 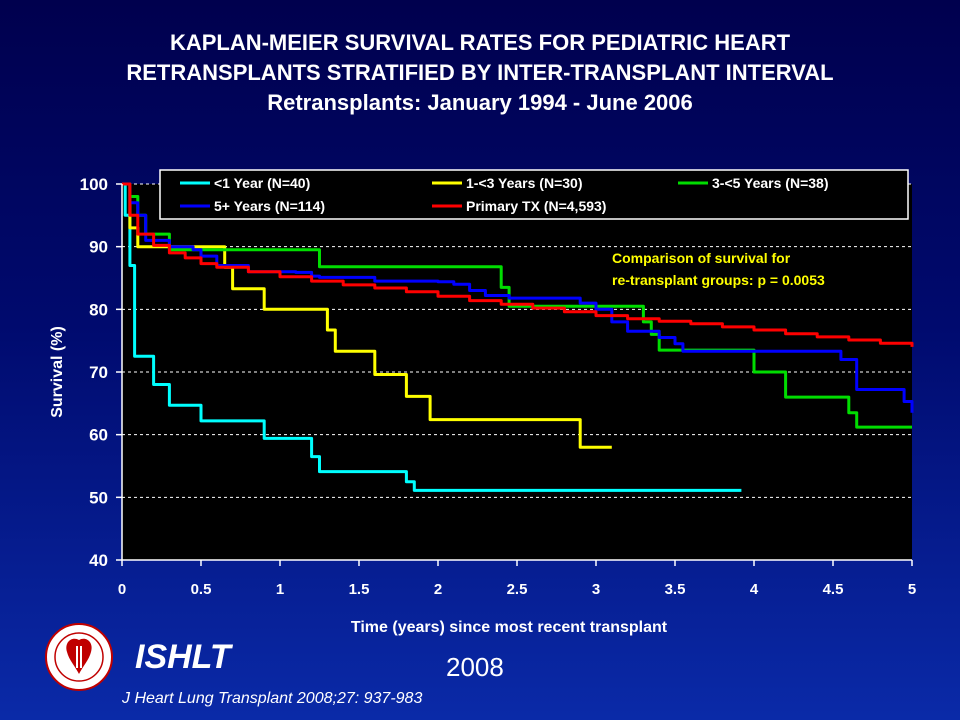 What do you see at coordinates (98, 247) in the screenshot?
I see `y-tick-label: 90` at bounding box center [98, 247].